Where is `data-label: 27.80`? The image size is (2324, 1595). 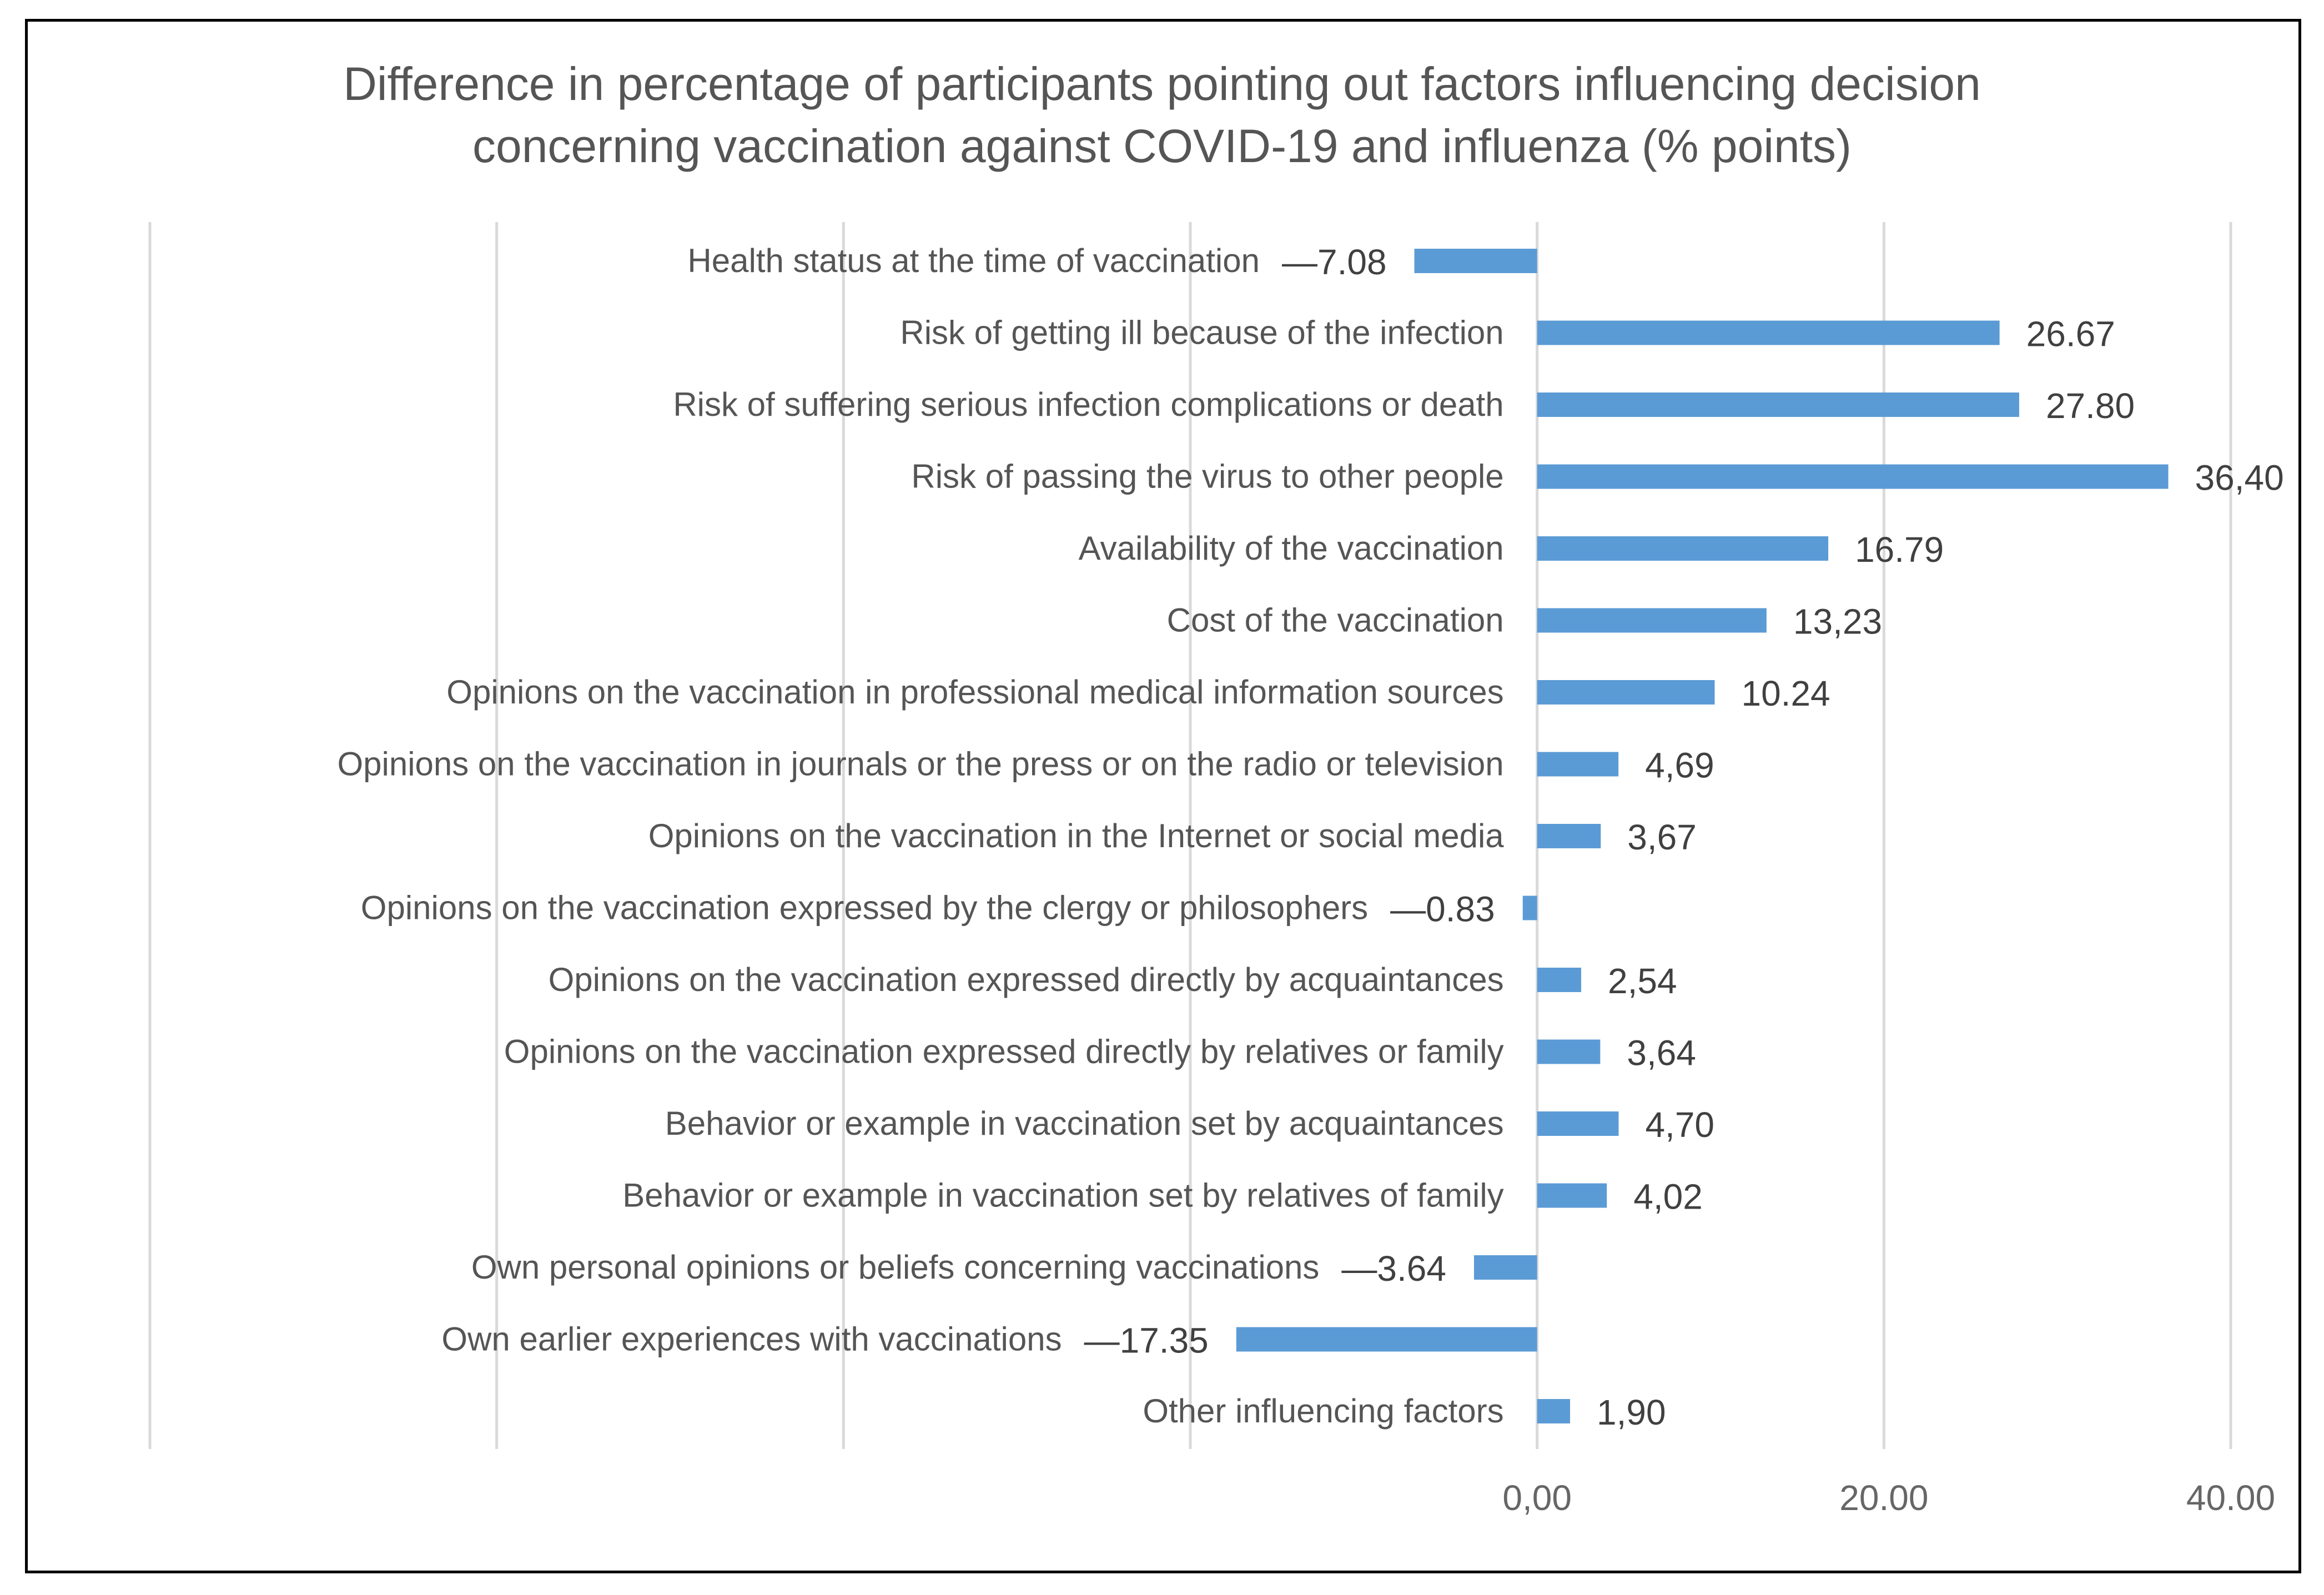 data-label: 27.80 is located at coordinates (2090, 406).